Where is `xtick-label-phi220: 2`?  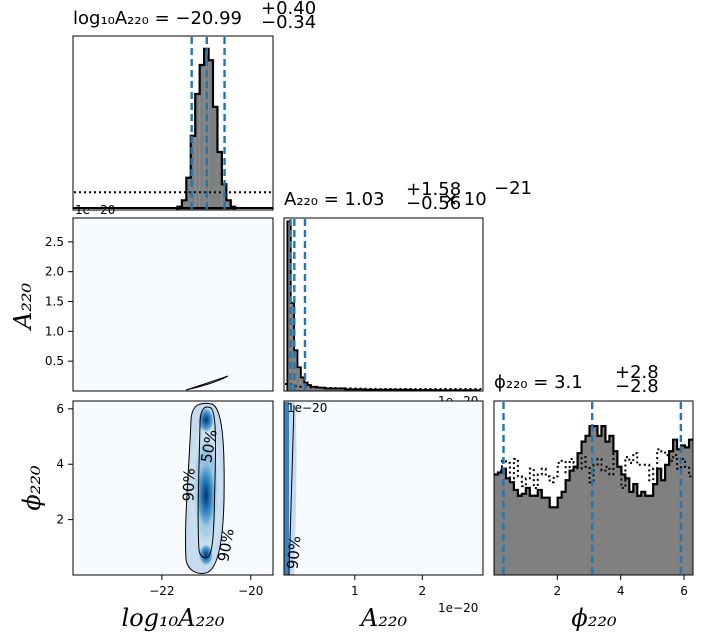
xtick-label-phi220: 2 is located at coordinates (558, 591).